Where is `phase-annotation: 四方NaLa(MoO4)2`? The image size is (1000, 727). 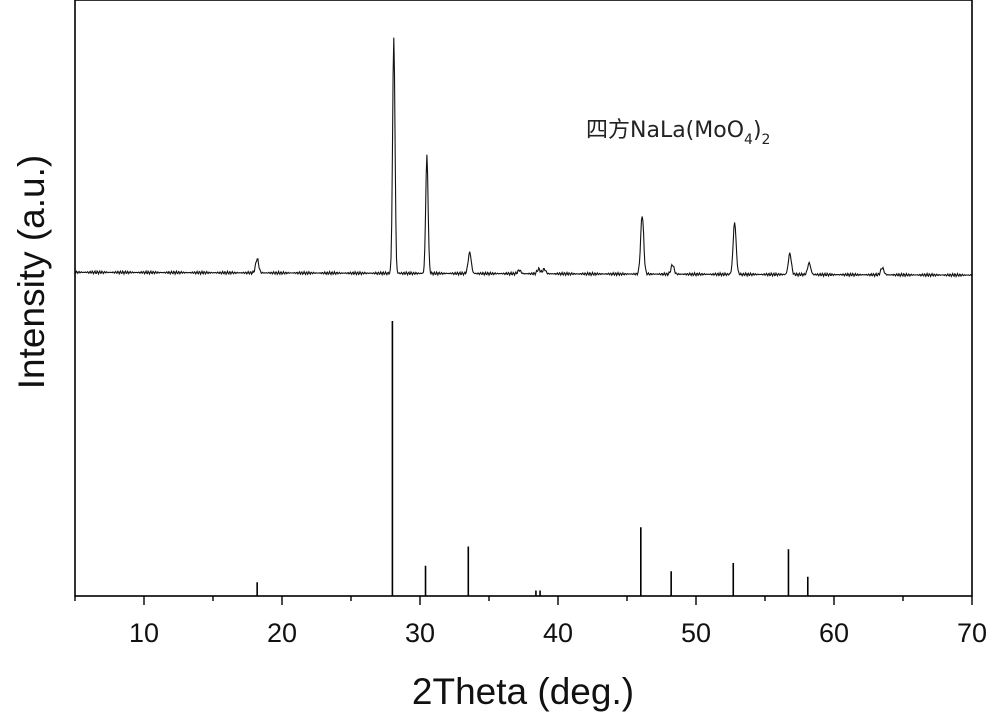
phase-annotation: 四方NaLa(MoO4)2 is located at coordinates (678, 133).